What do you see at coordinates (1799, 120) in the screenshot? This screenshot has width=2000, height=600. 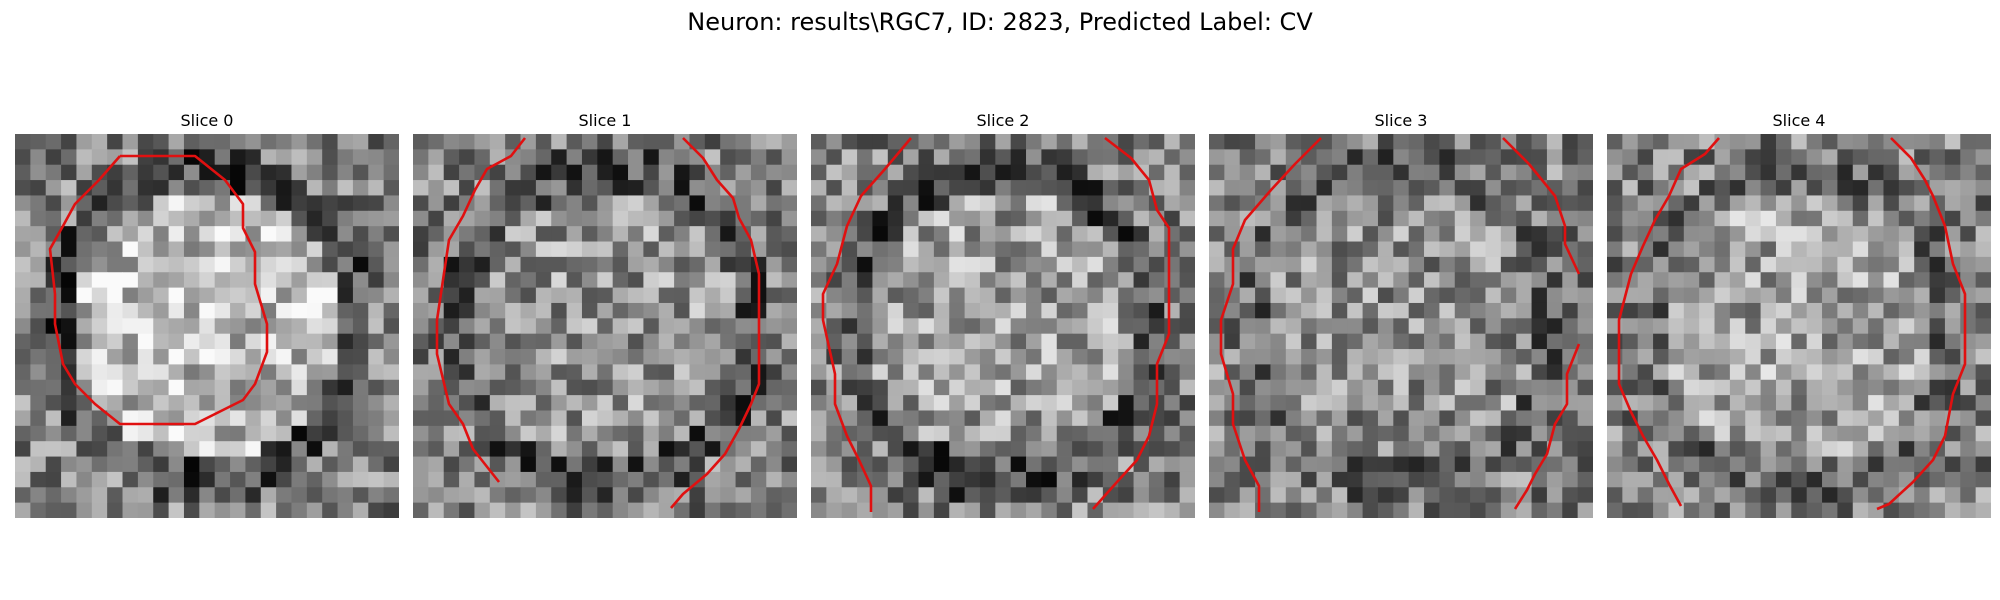 I see `slice-title: Slice 4` at bounding box center [1799, 120].